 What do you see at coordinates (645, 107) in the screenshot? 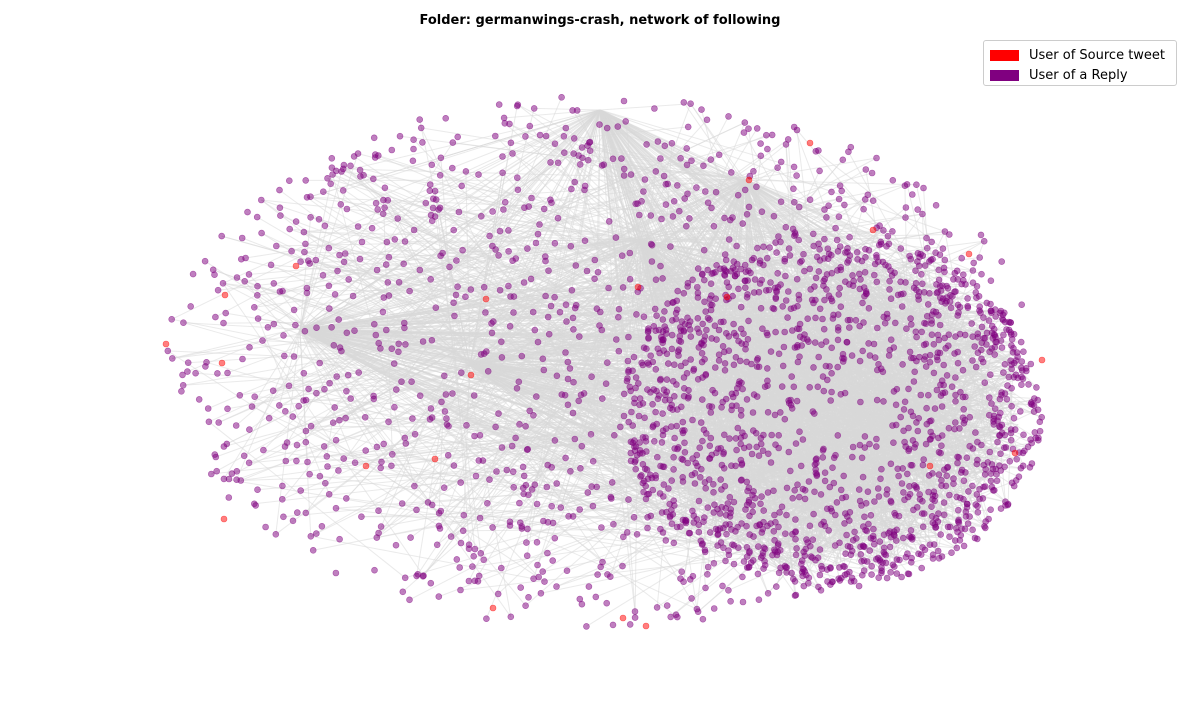
I see `edge` at bounding box center [645, 107].